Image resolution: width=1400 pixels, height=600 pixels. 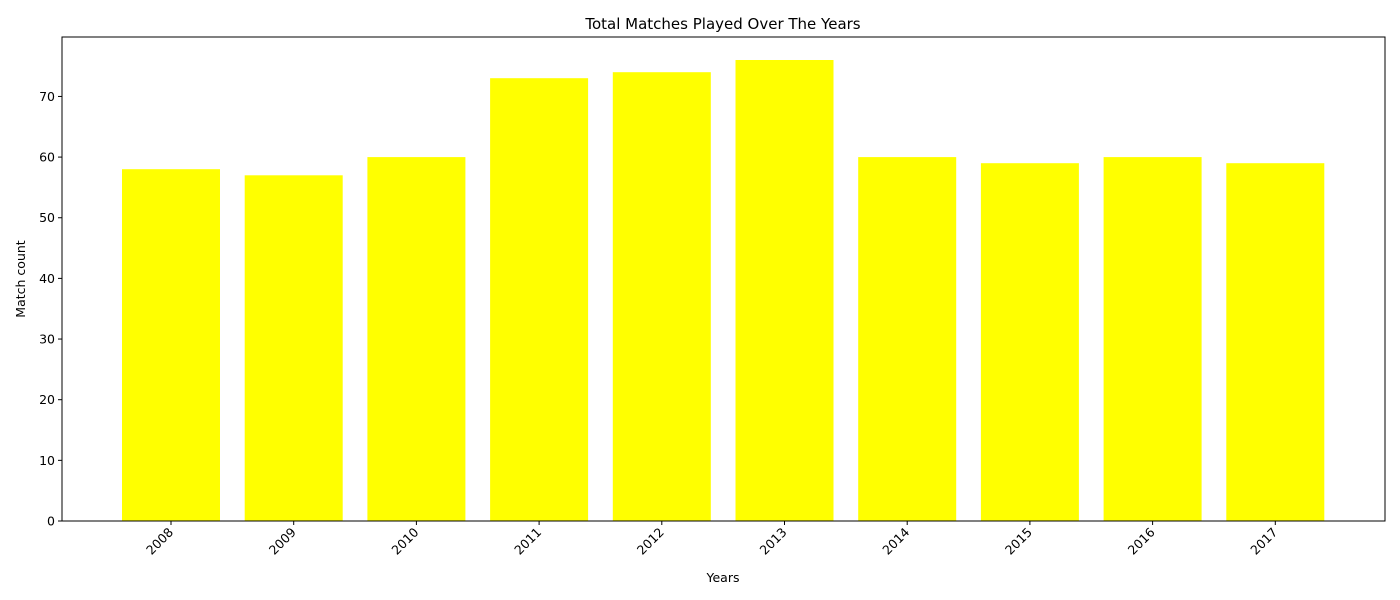 What do you see at coordinates (773, 541) in the screenshot?
I see `x-tick-label-2013: 2013` at bounding box center [773, 541].